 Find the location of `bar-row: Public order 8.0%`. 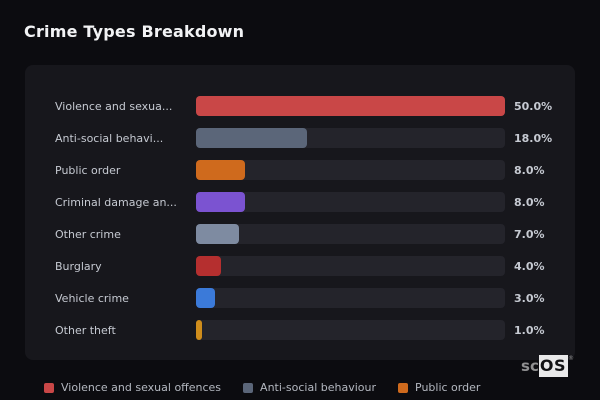

bar-row: Public order 8.0% is located at coordinates (315, 170).